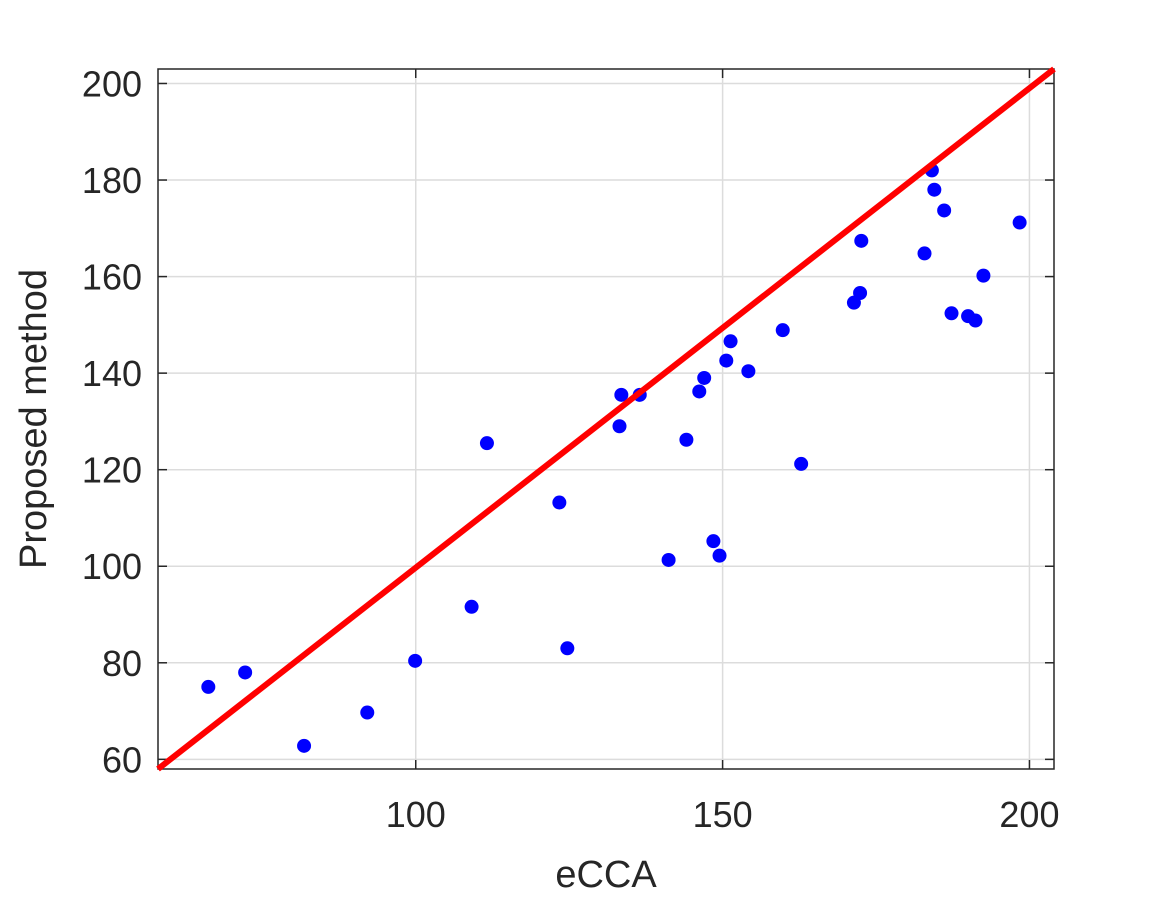 The width and height of the screenshot is (1166, 900). Describe the element at coordinates (606, 875) in the screenshot. I see `x-axis-label: eCCA` at that location.